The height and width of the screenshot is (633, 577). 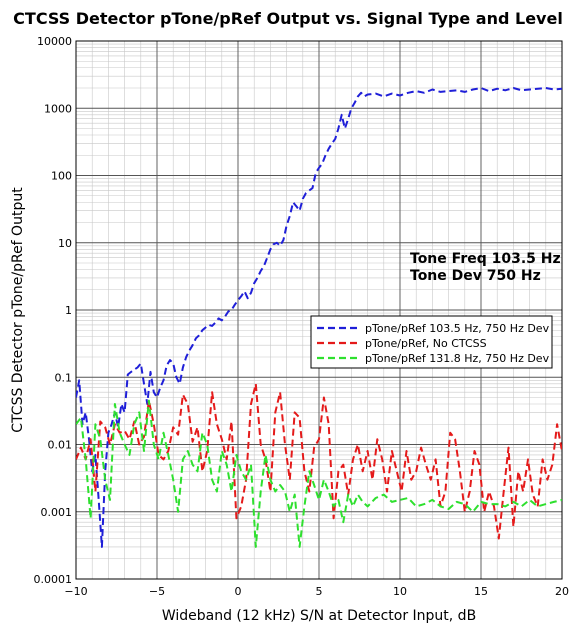 What do you see at coordinates (60, 445) in the screenshot?
I see `y-tick-label: 0.01` at bounding box center [60, 445].